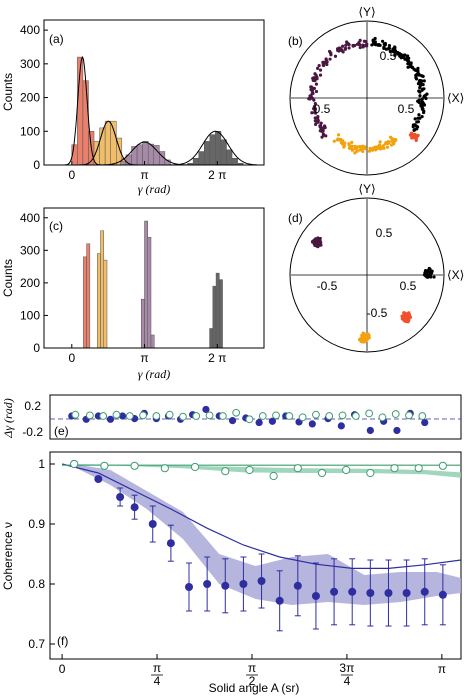  What do you see at coordinates (368, 95) in the screenshot?
I see `panel-b-points` at bounding box center [368, 95].